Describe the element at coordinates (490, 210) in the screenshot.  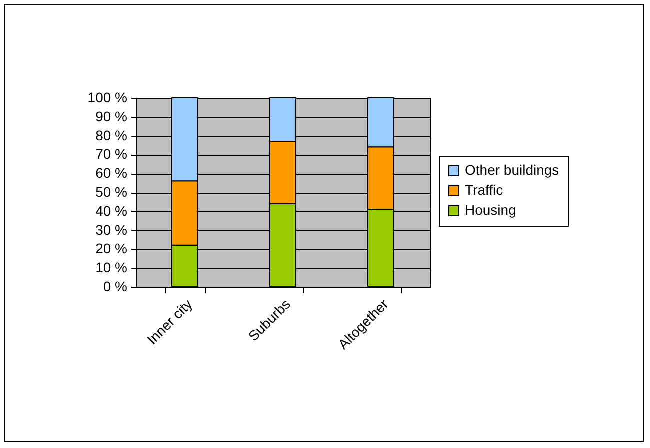
I see `legend-label: Housing` at that location.